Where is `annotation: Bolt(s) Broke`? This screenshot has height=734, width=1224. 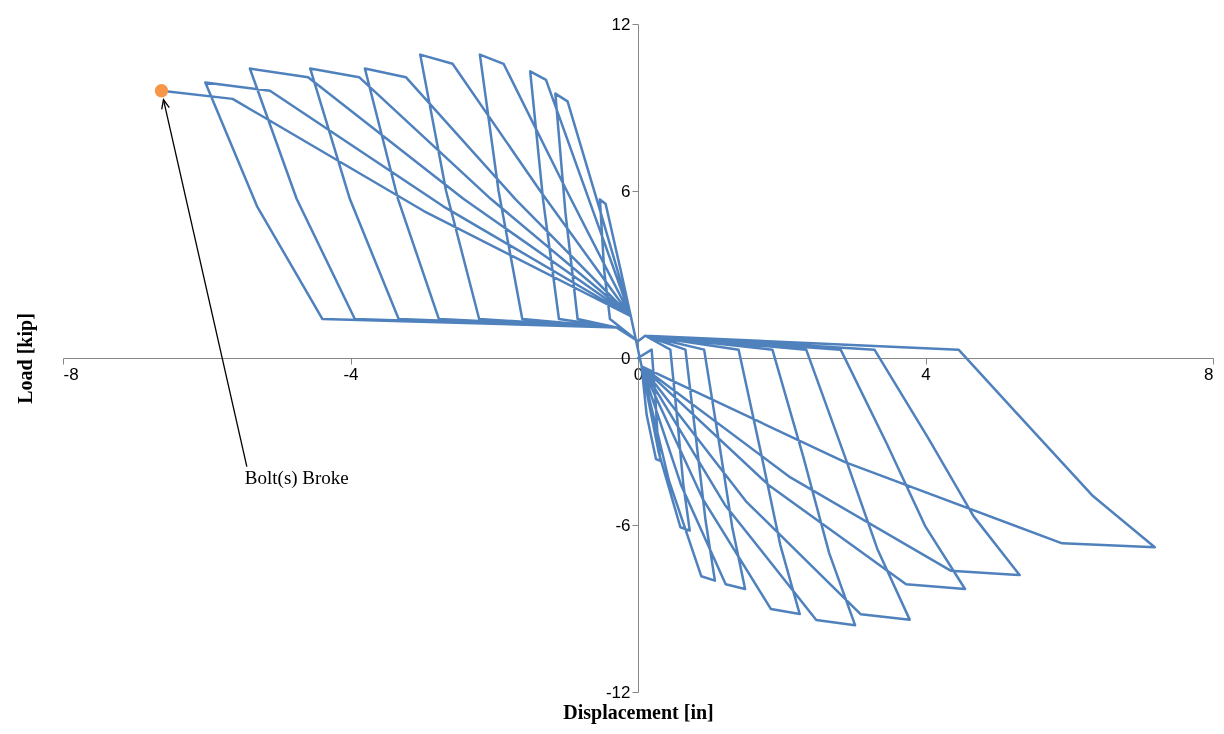
annotation: Bolt(s) Broke is located at coordinates (296, 477).